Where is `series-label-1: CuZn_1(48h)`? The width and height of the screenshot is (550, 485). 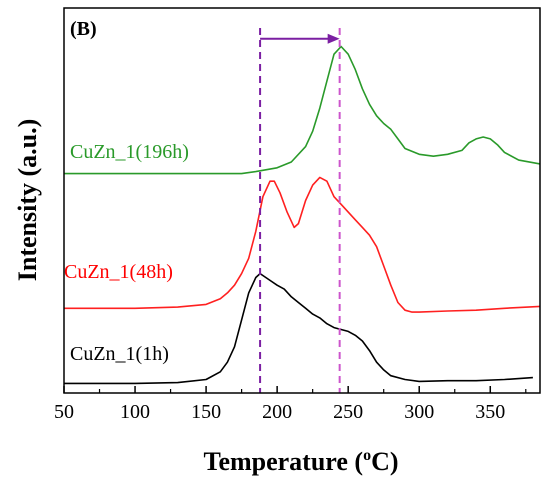 series-label-1: CuZn_1(48h) is located at coordinates (118, 272).